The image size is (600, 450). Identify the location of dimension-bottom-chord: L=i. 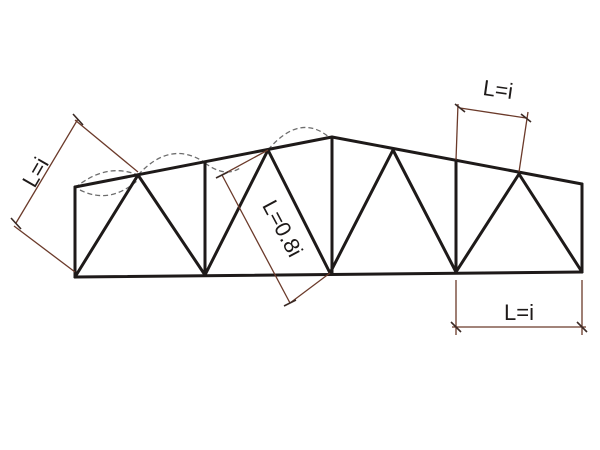
(519, 307).